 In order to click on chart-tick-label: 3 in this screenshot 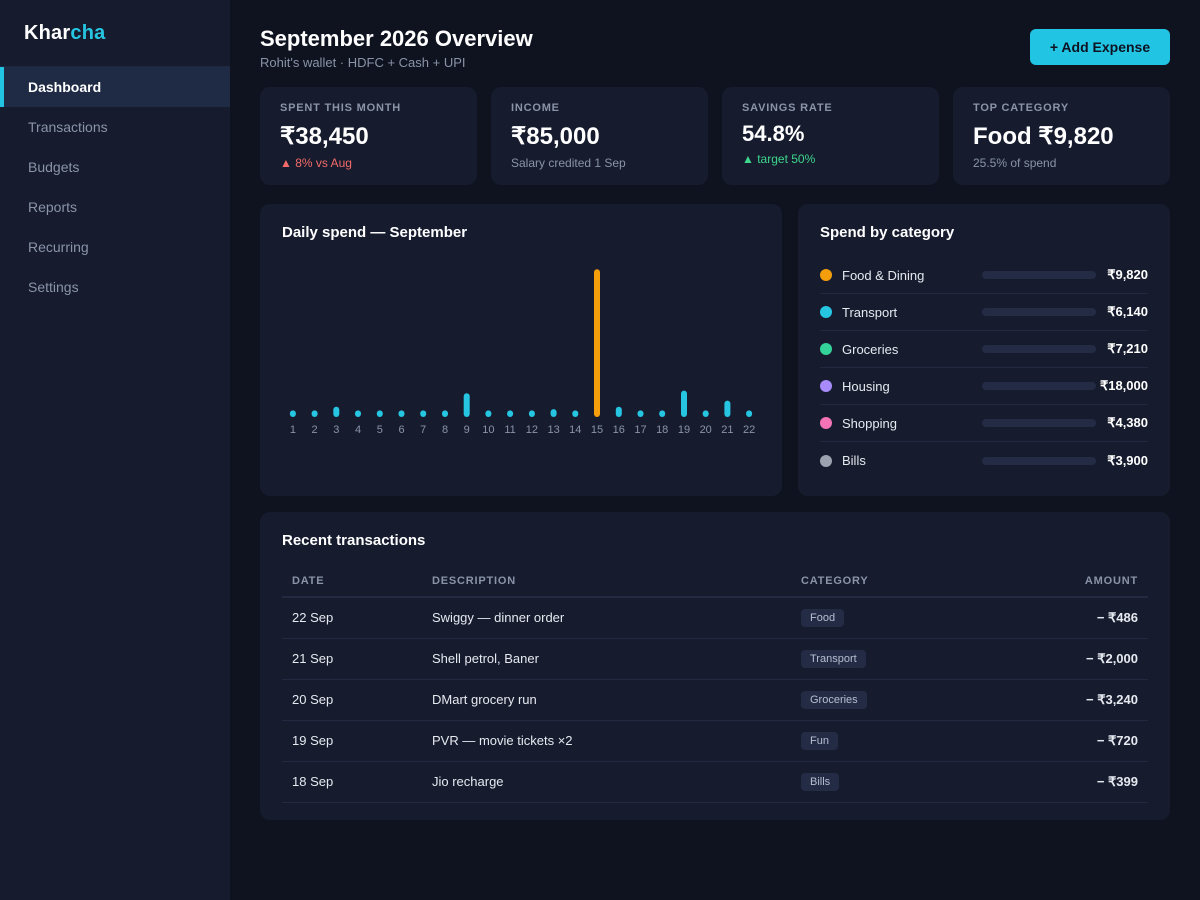, I will do `click(336, 430)`.